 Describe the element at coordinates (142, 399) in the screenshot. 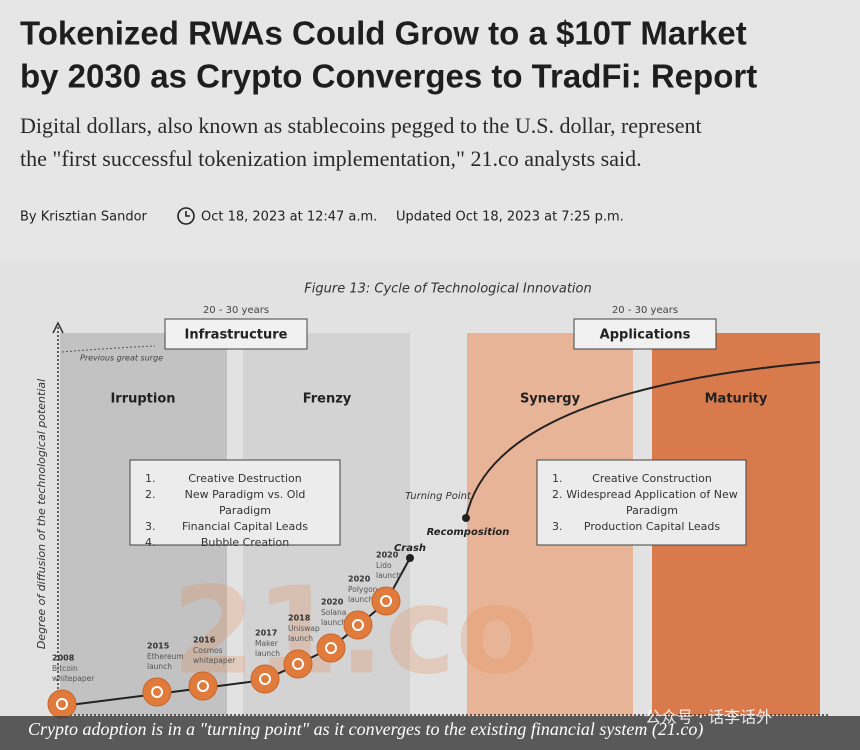

I see `phase-name: Irruption` at that location.